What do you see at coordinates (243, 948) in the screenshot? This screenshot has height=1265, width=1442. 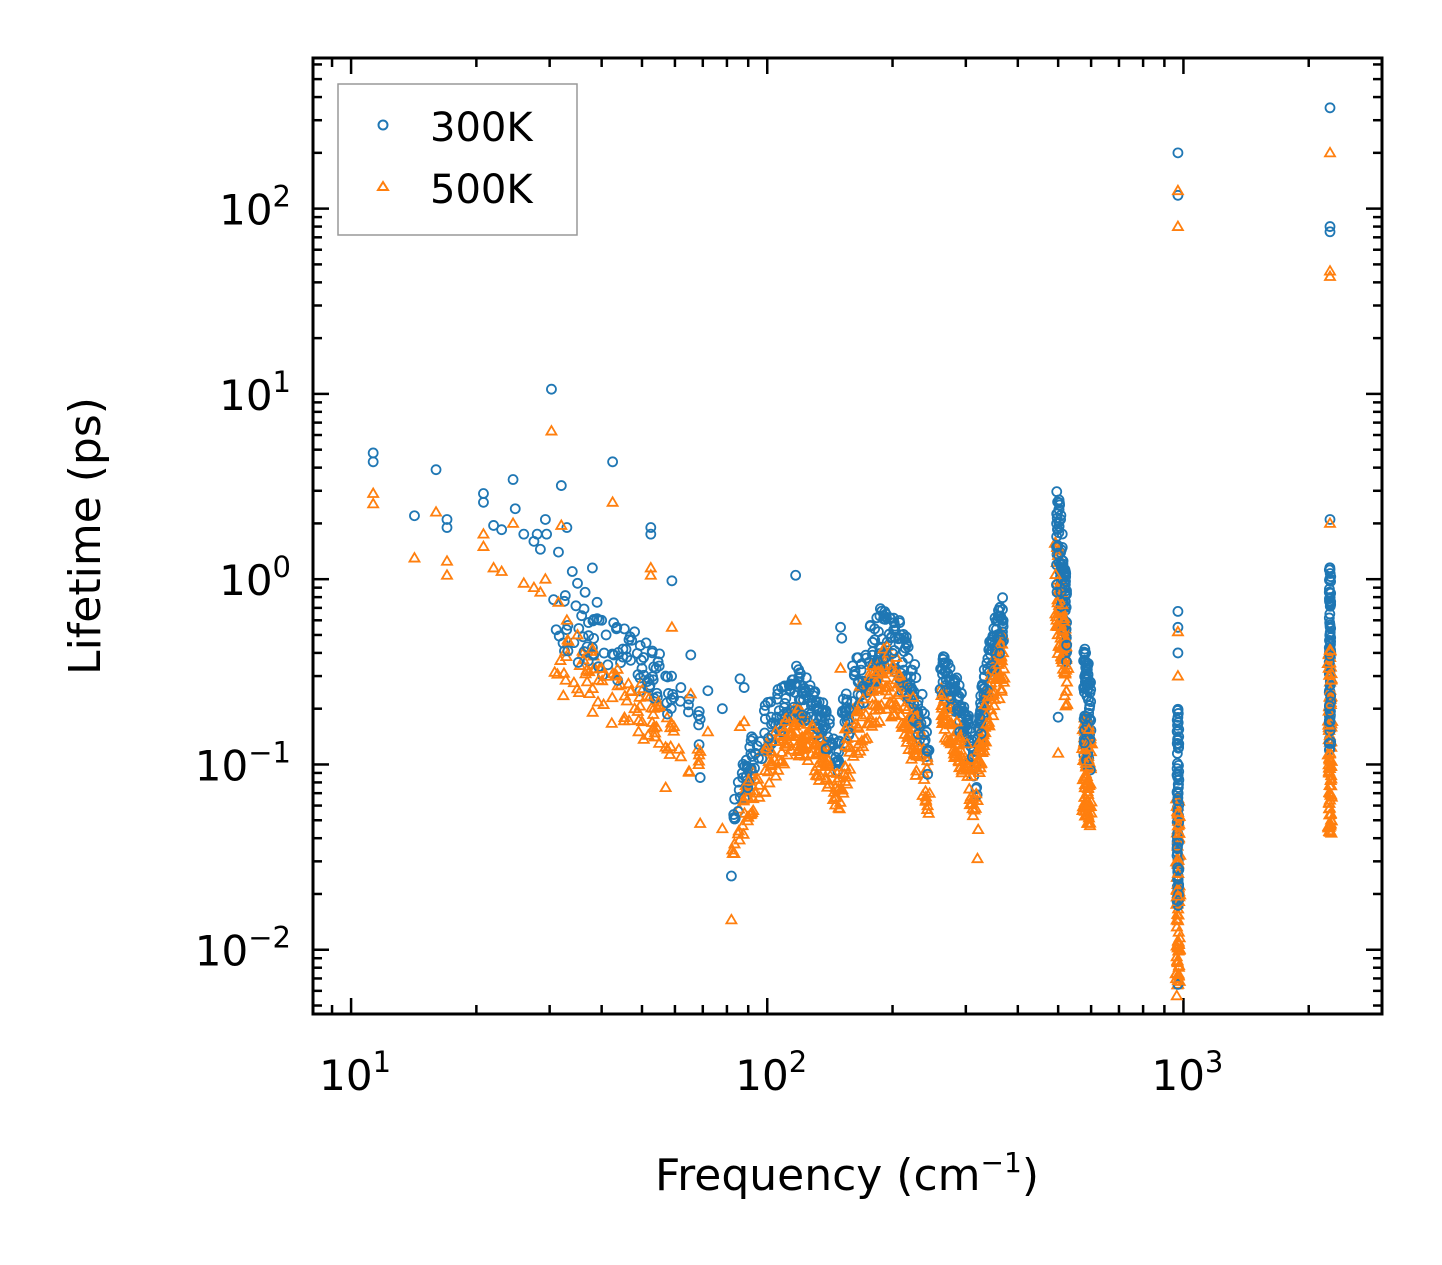 I see `y-tick-label: 10−2` at bounding box center [243, 948].